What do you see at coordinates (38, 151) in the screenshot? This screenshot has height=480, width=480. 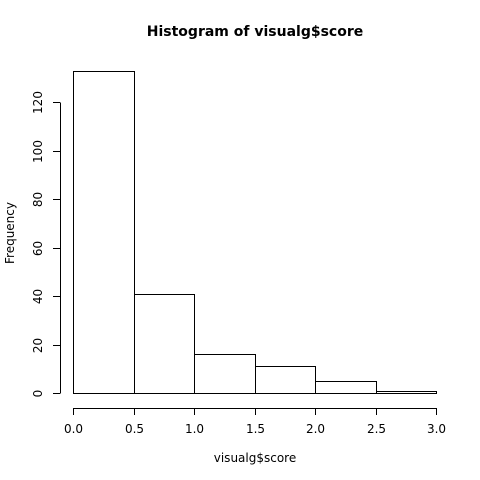 I see `y-tick-label: 100` at bounding box center [38, 151].